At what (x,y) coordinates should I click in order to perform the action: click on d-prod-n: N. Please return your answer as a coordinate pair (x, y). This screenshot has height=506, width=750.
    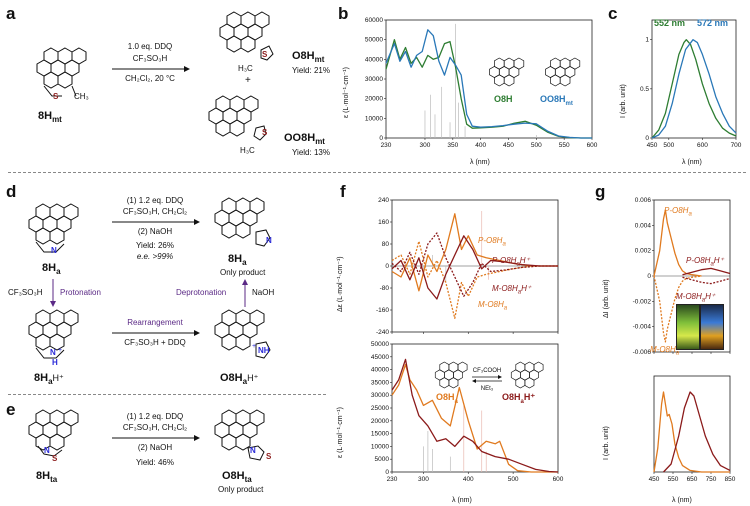
    Looking at the image, I should click on (269, 240).